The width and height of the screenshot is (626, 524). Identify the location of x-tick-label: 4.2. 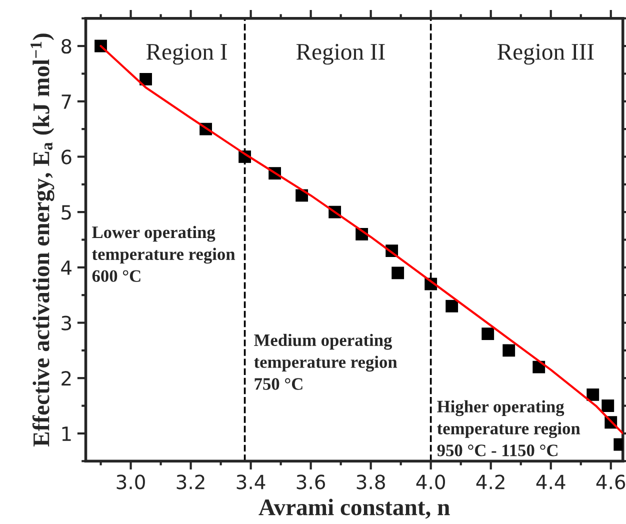
(490, 482).